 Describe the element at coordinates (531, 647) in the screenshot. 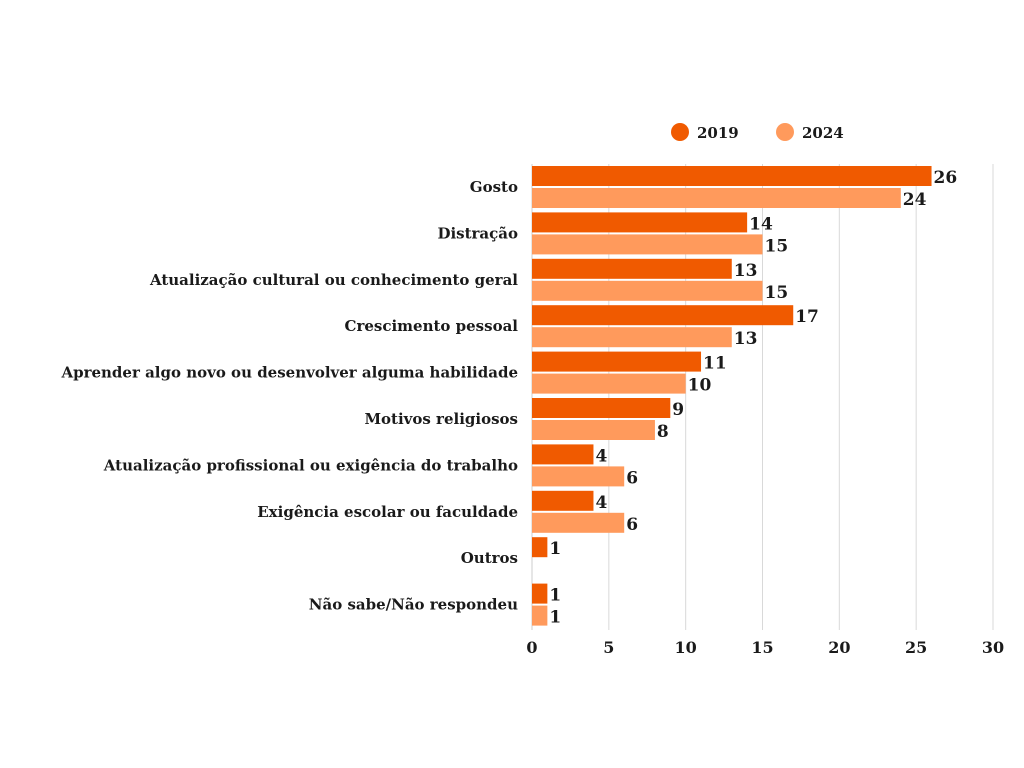

I see `x-tick-label: 0` at that location.